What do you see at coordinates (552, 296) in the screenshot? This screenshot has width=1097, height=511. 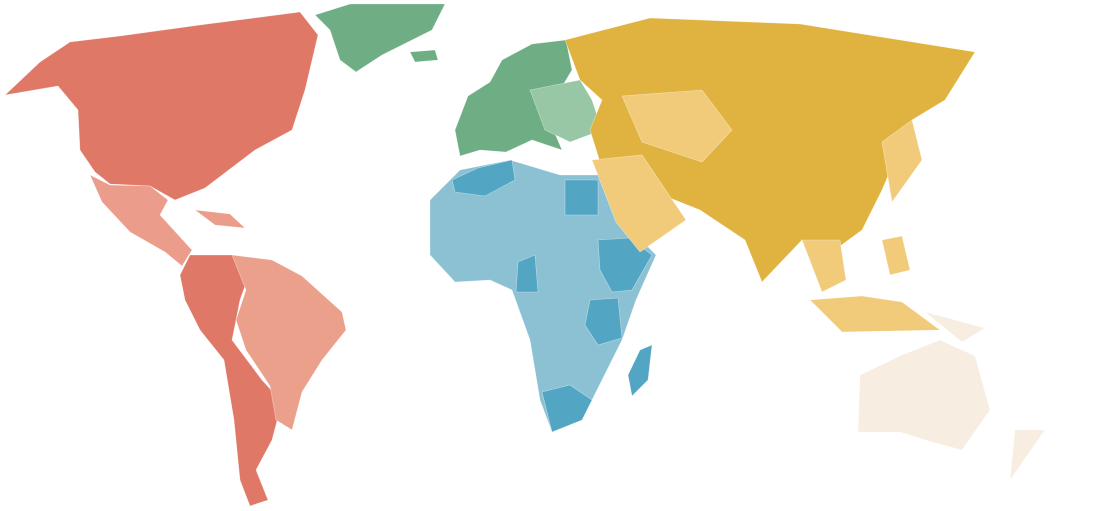 I see `region-africa-highlight` at bounding box center [552, 296].